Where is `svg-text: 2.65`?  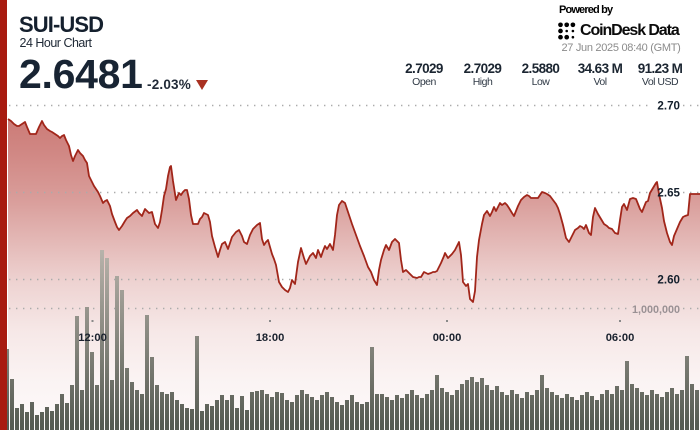 svg-text: 2.65 is located at coordinates (668, 193).